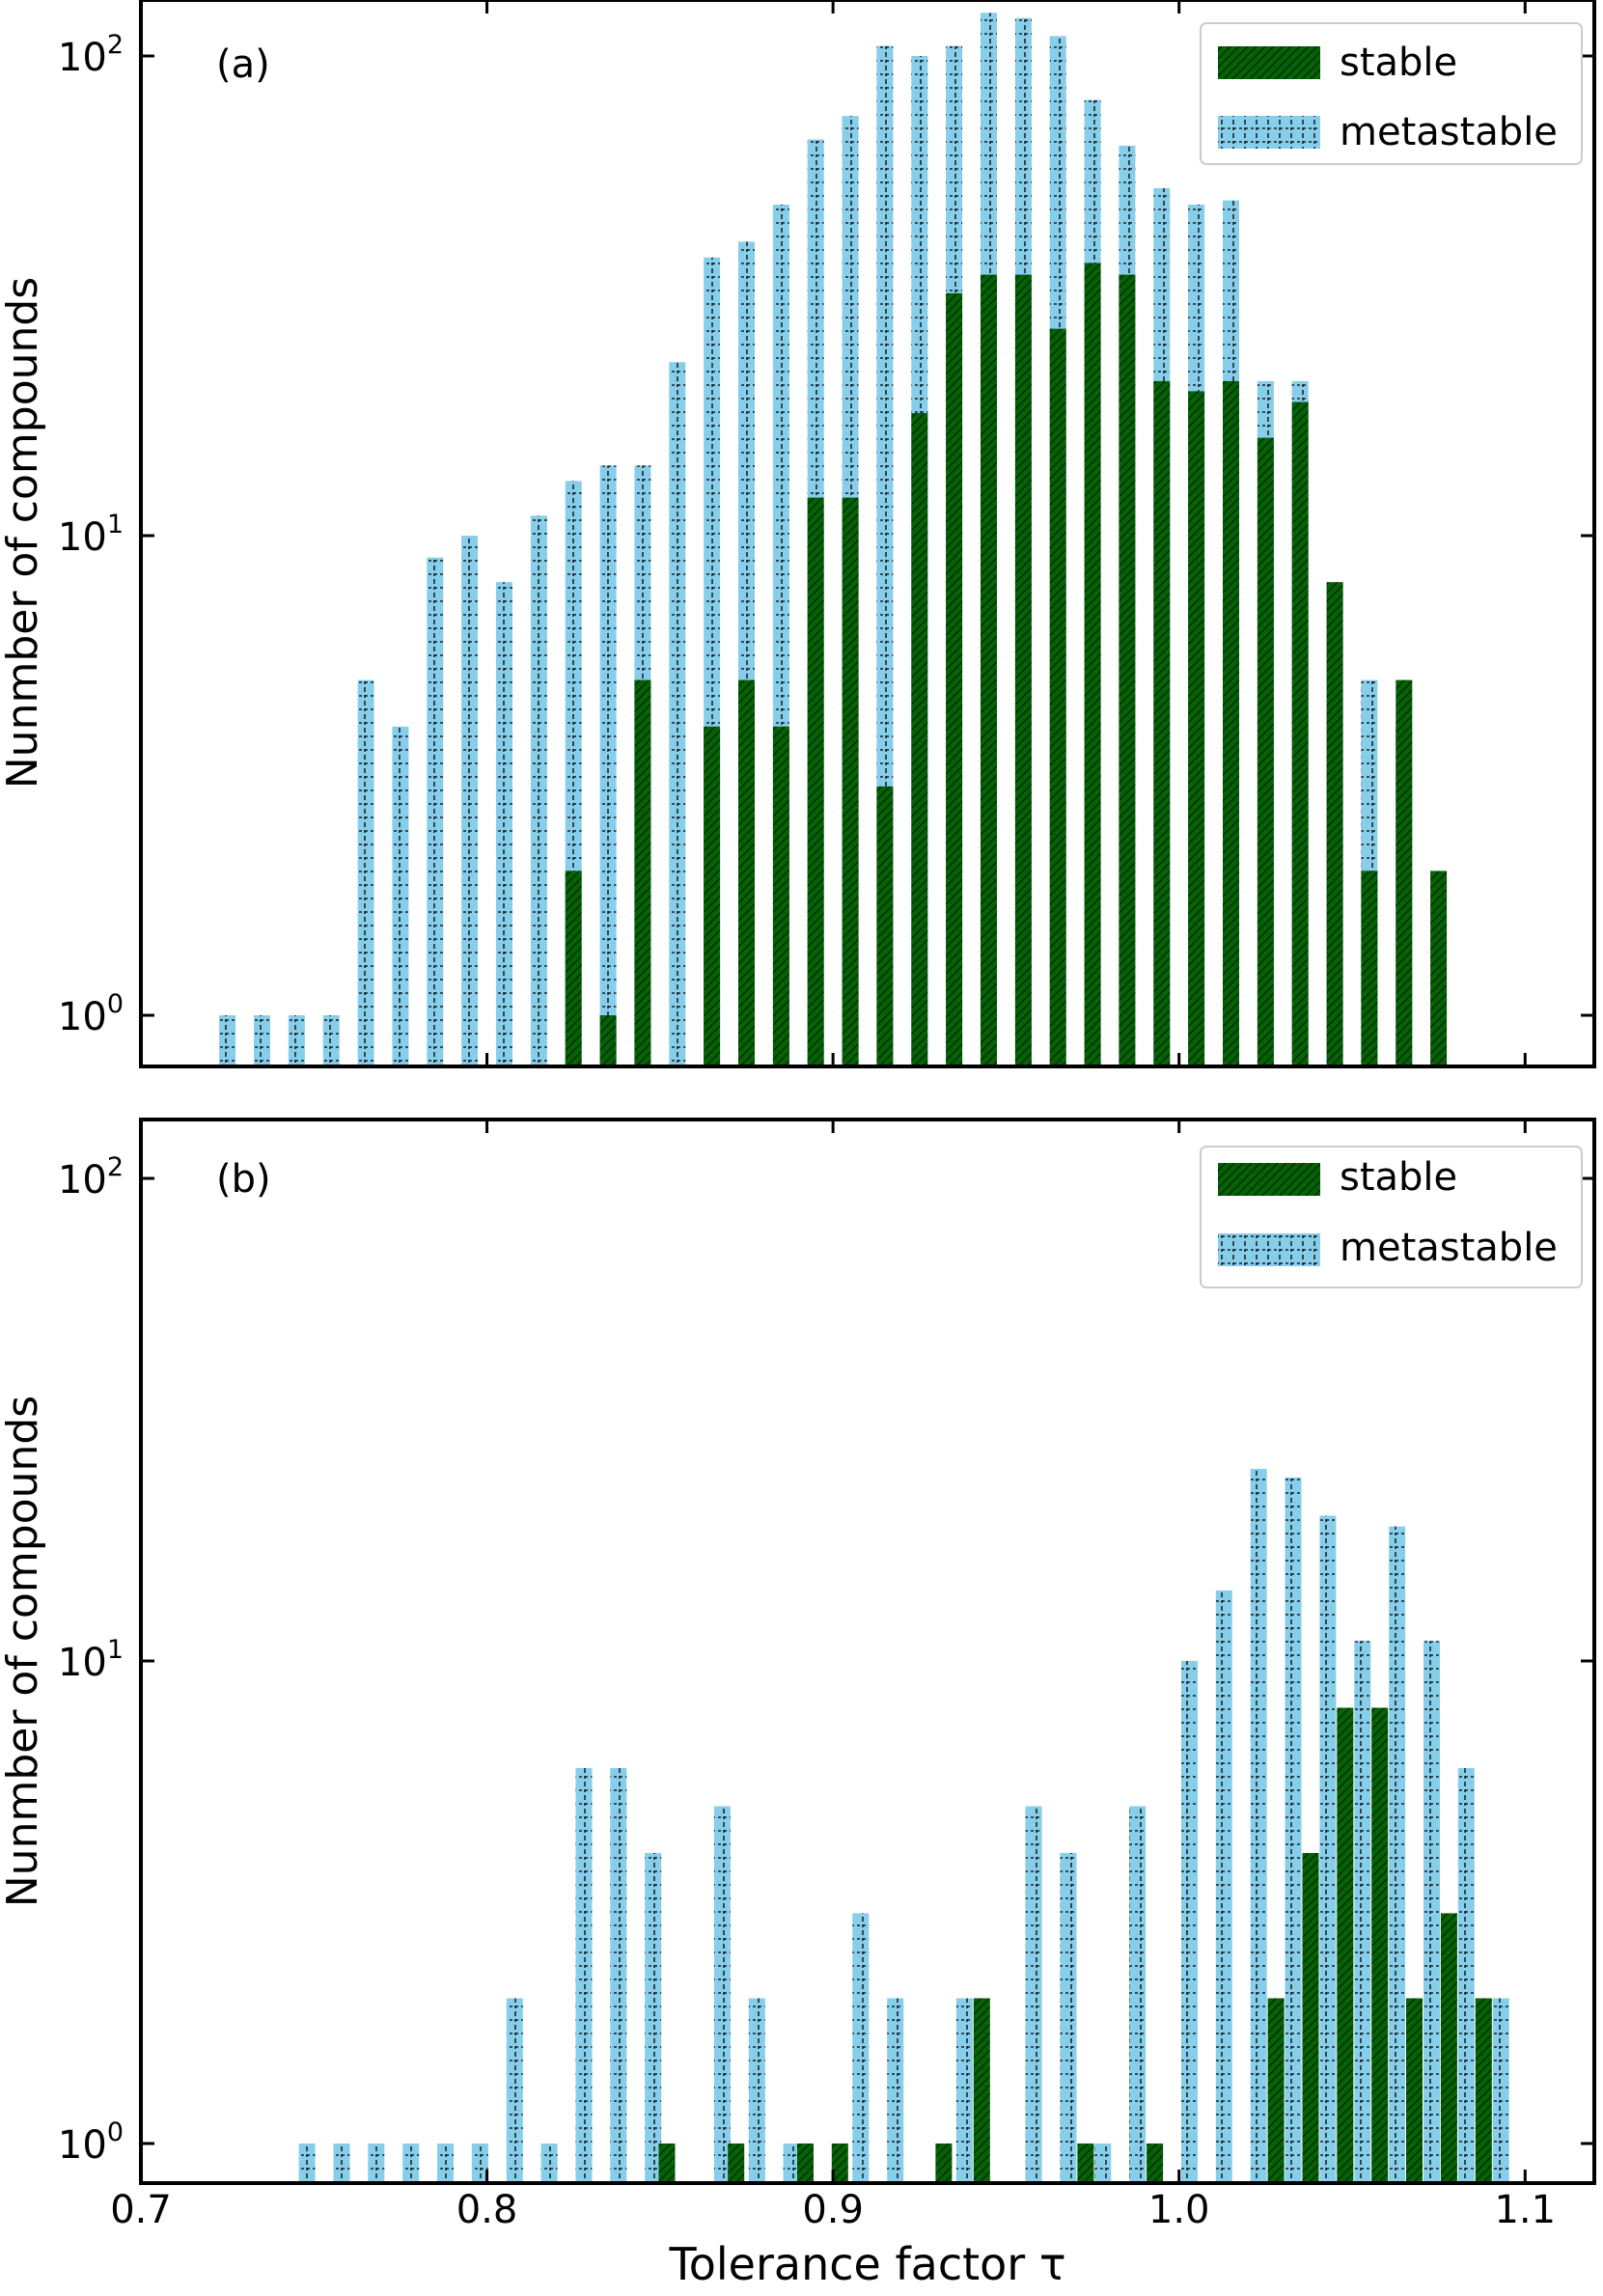  Describe the element at coordinates (487, 2210) in the screenshot. I see `x-tick-label: 0.8` at that location.